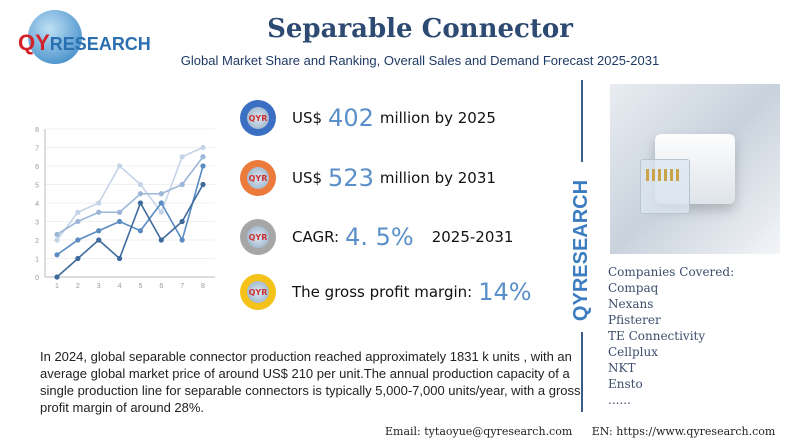  Describe the element at coordinates (420, 29) in the screenshot. I see `page-title: Separable Connector` at that location.